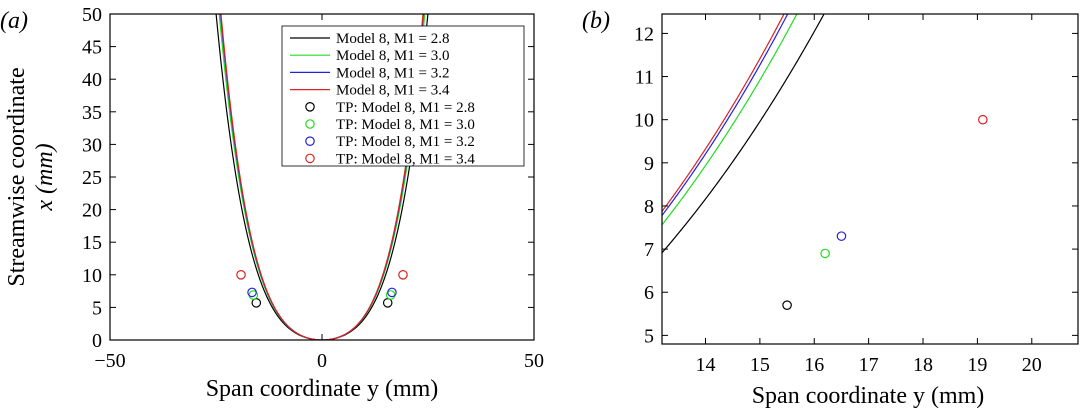  I want to click on a-y-tick-label: 40, so click(92, 80).